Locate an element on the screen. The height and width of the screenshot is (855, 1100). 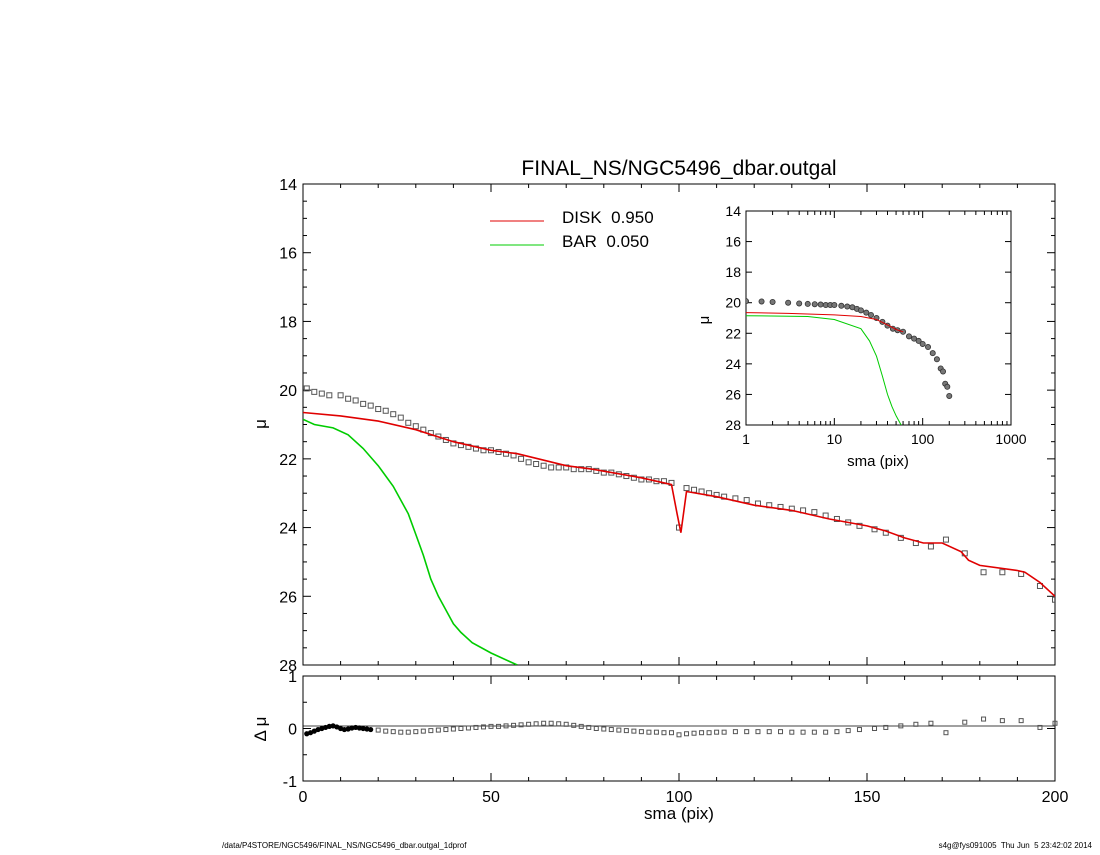
bar-model-line is located at coordinates (410, 541).